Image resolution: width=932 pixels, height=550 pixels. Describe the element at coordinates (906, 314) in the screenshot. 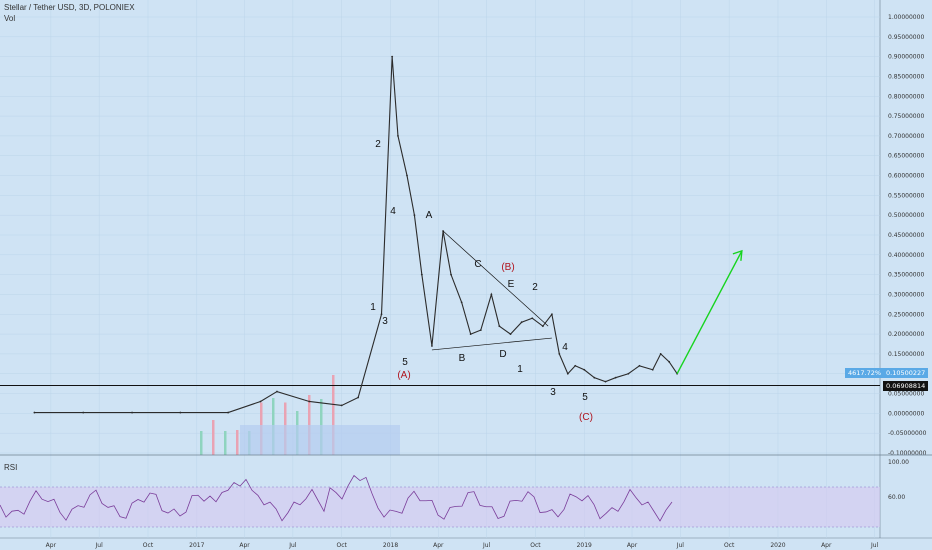

I see `y-tick-label: 0.25000000` at that location.